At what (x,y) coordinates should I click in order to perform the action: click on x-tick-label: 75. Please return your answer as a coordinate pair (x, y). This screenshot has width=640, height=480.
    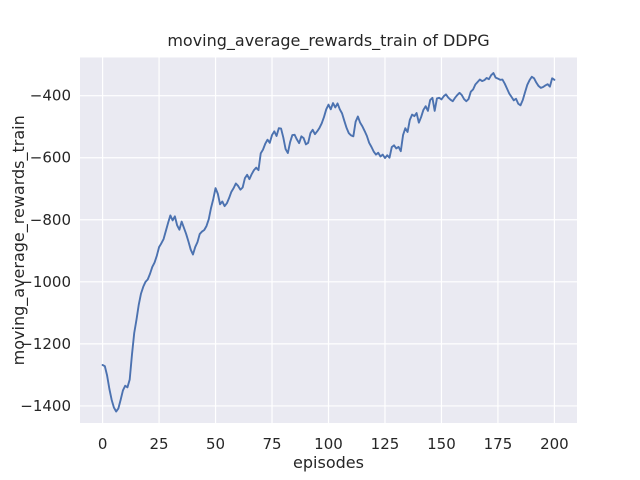
    Looking at the image, I should click on (271, 444).